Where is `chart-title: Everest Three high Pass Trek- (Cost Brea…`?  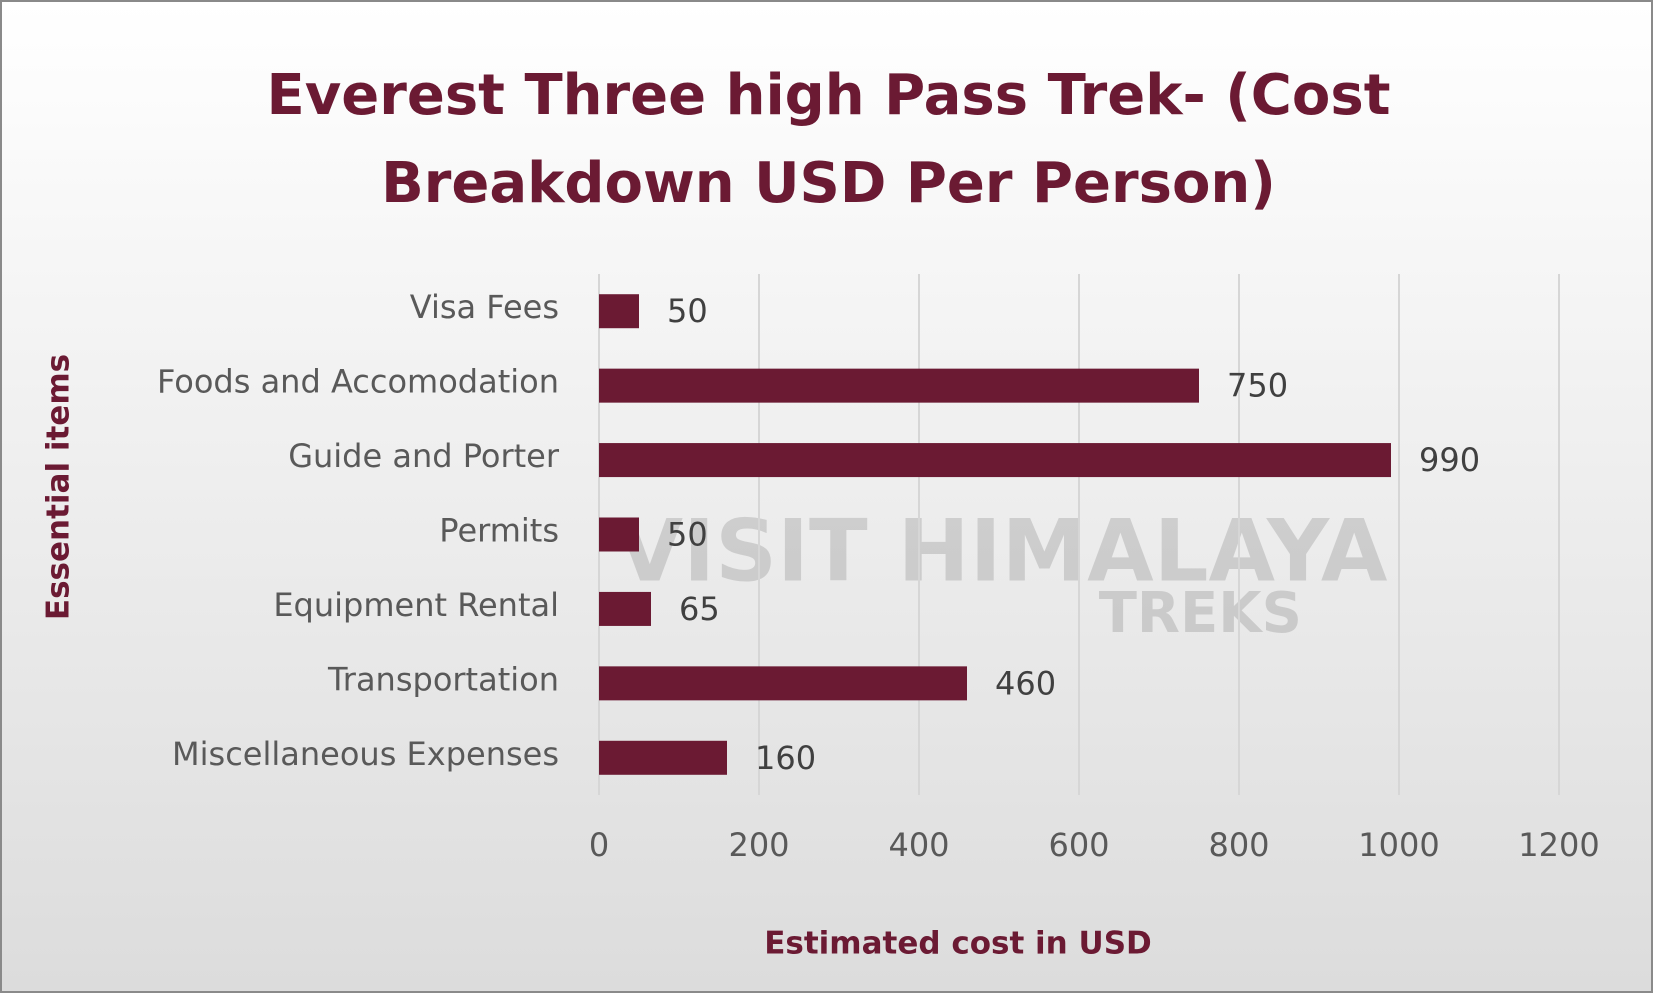
chart-title: Everest Three high Pass Trek- (Cost Brea… is located at coordinates (828, 139).